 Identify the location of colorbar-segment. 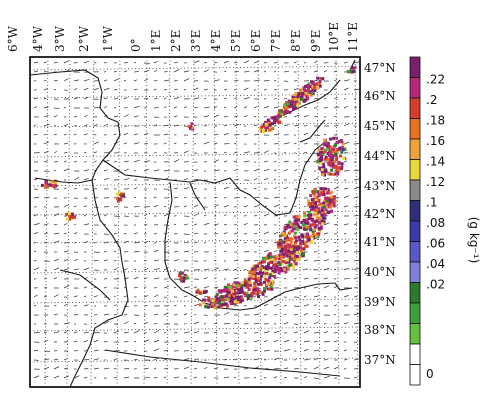
(415, 170).